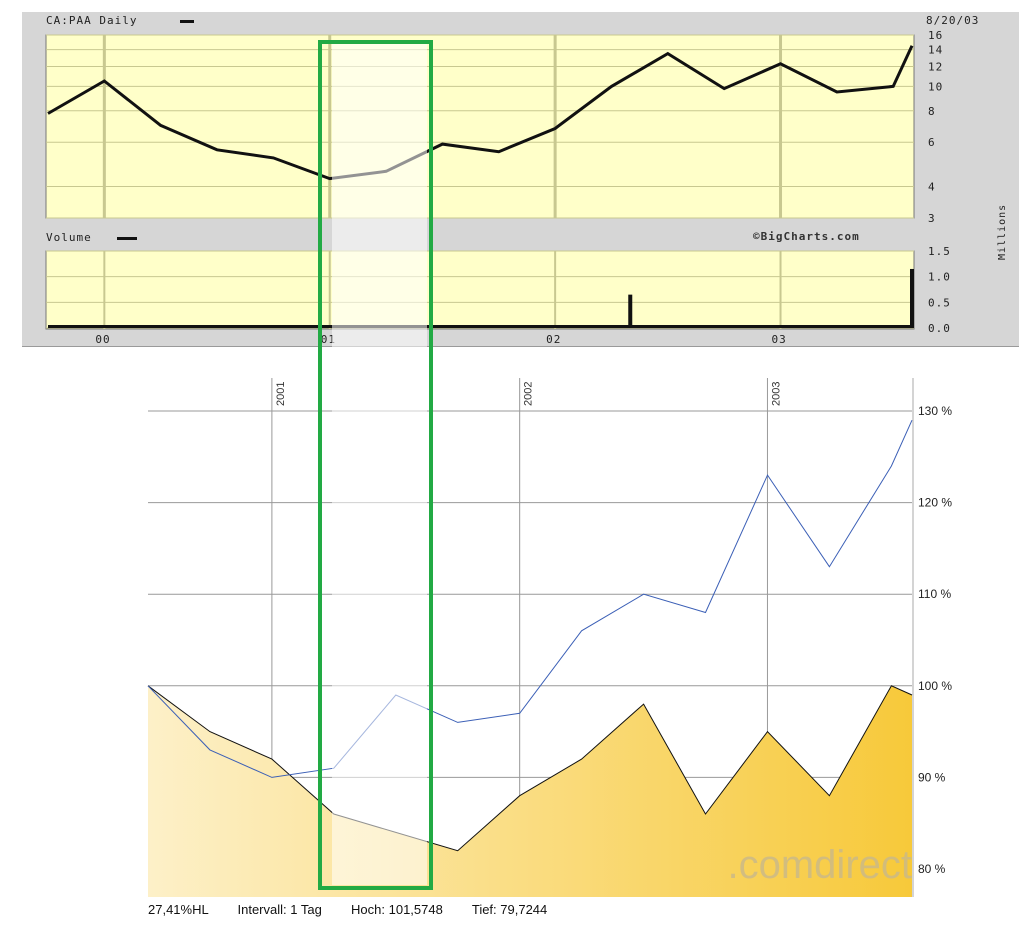  I want to click on pct-tick-label: 120 %, so click(935, 503).